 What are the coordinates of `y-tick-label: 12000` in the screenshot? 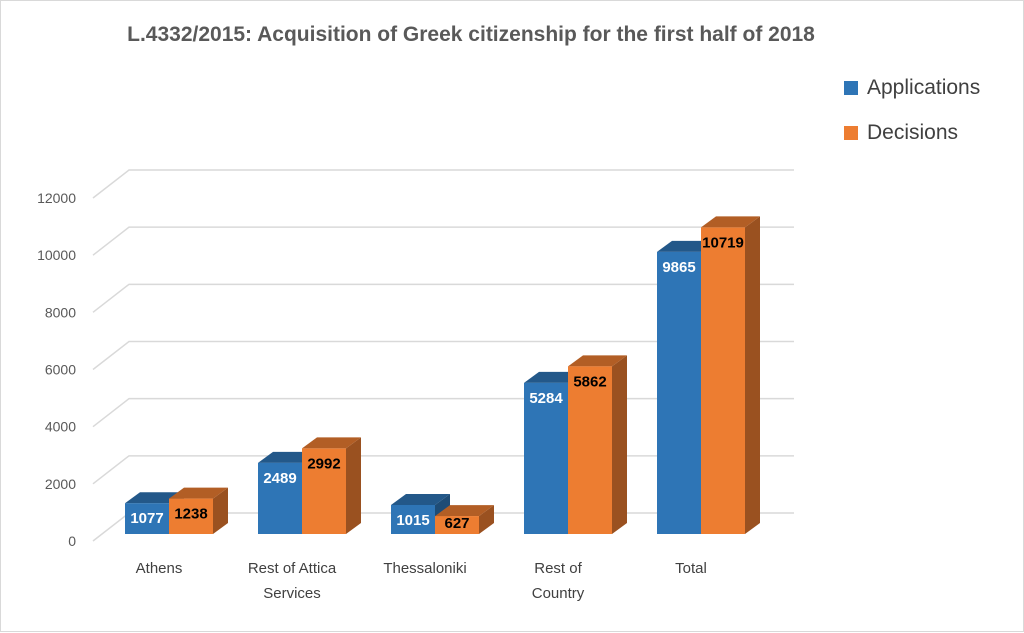 It's located at (56, 198).